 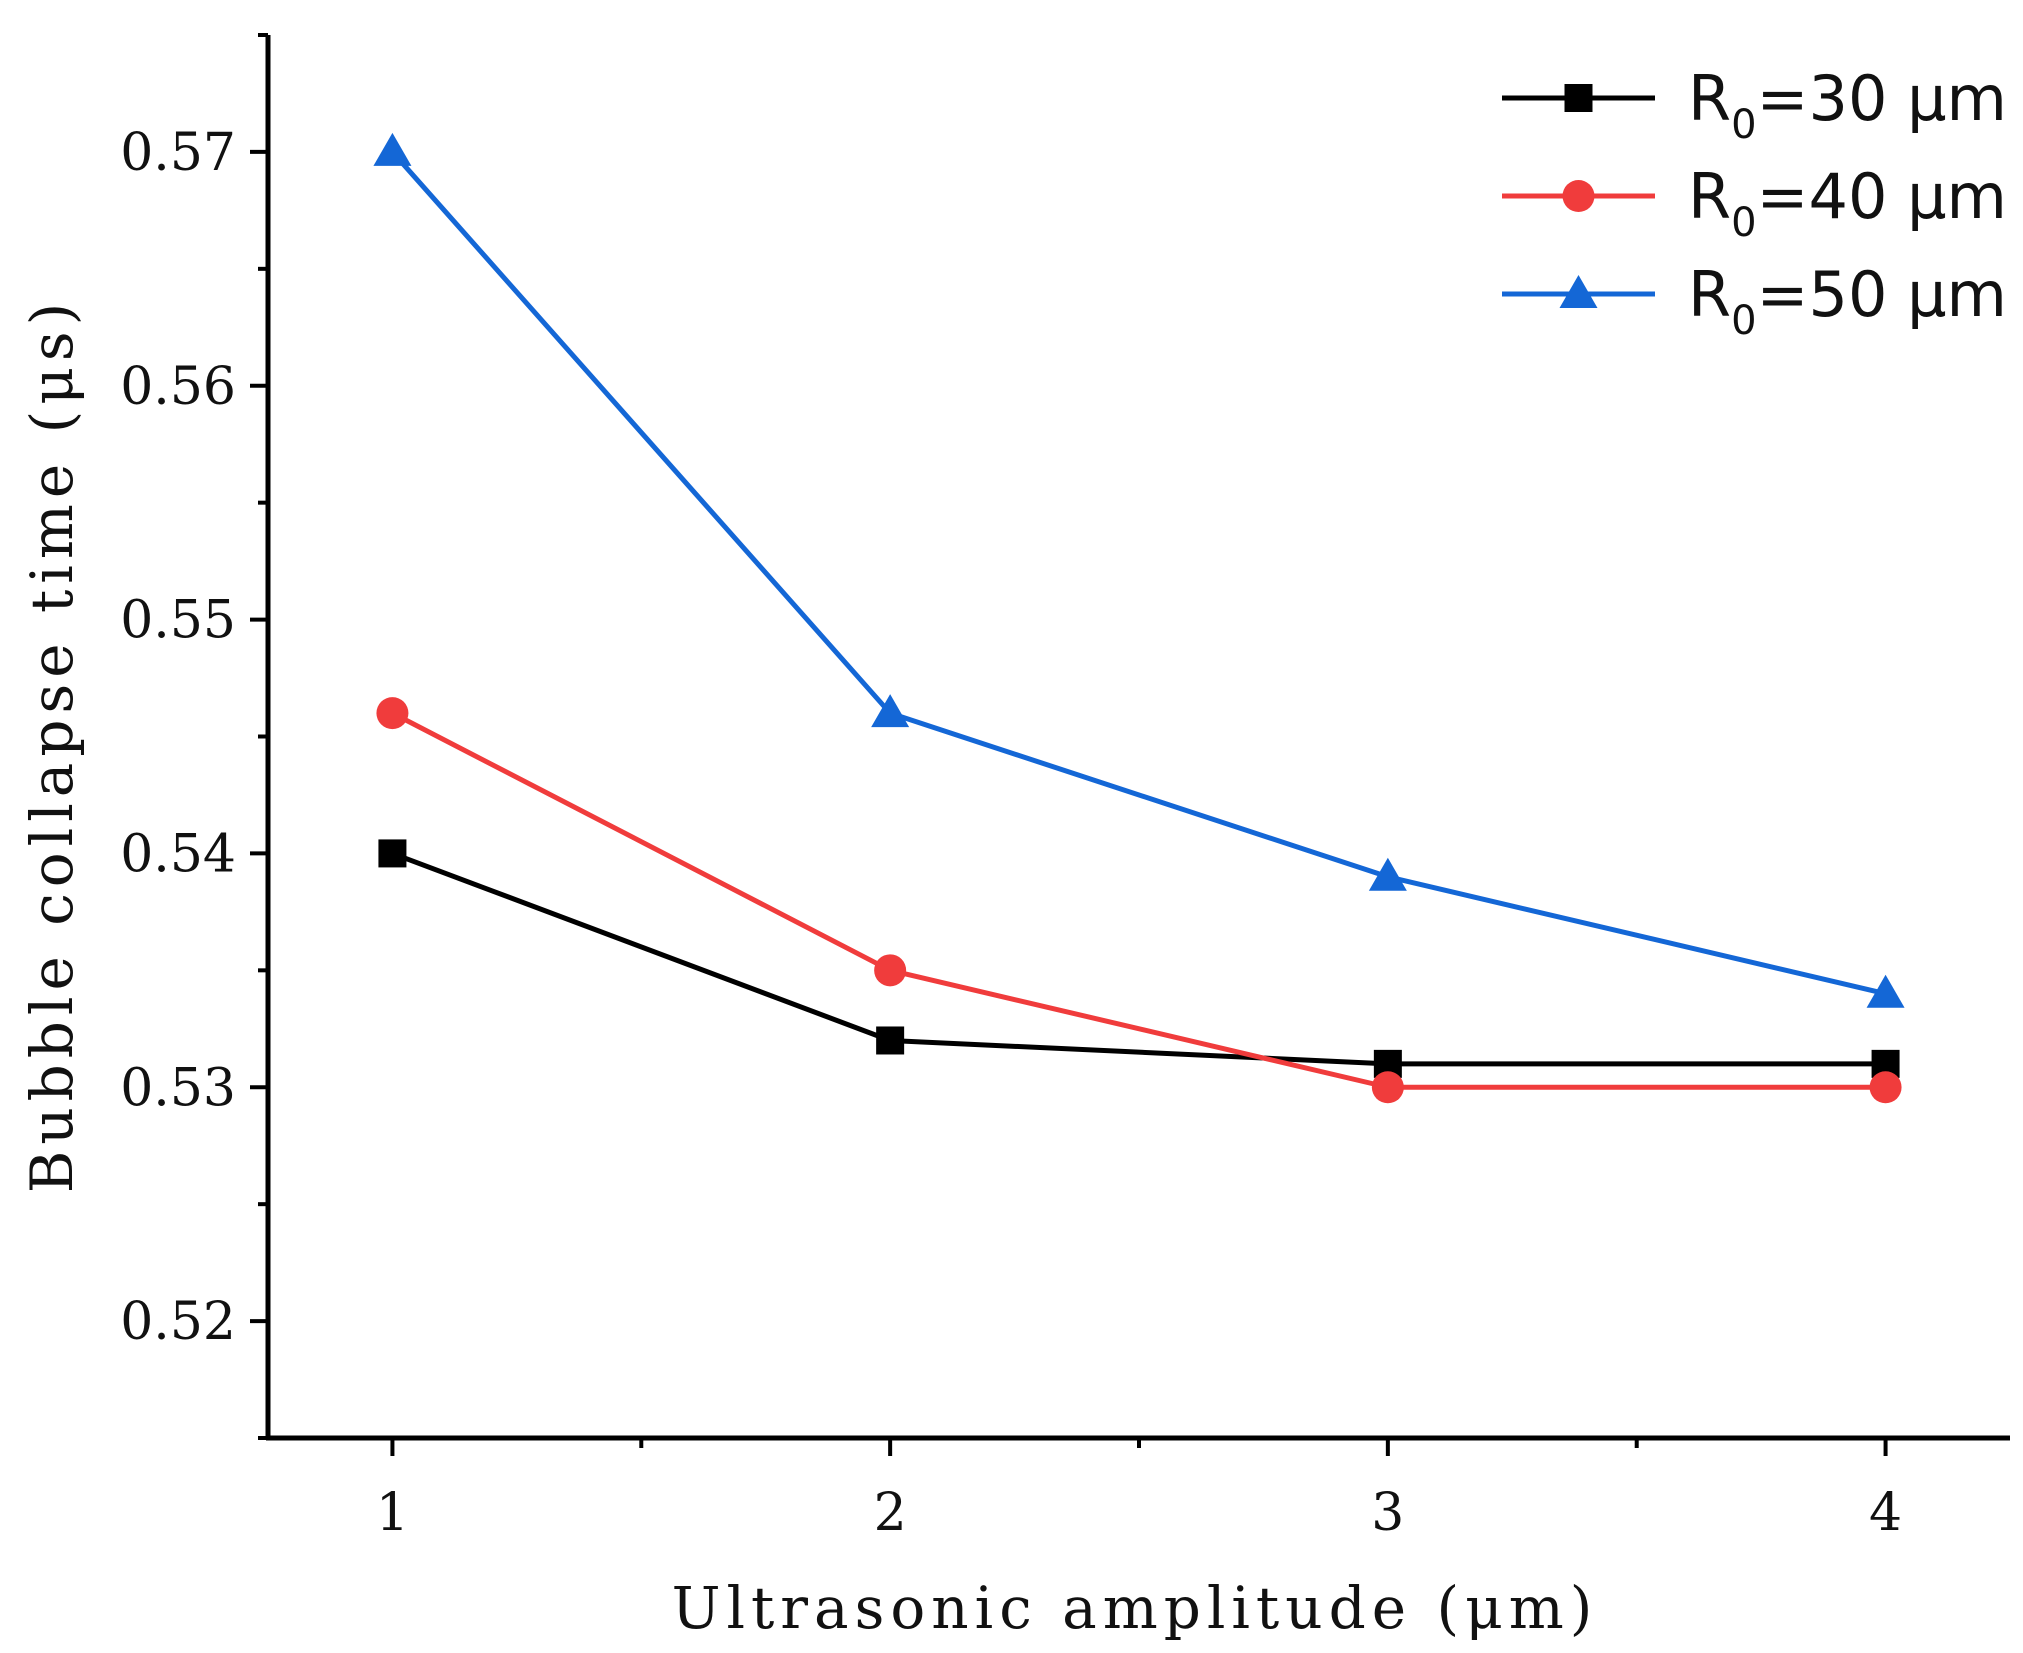 What do you see at coordinates (178, 1322) in the screenshot?
I see `y-tick-label: 0.52` at bounding box center [178, 1322].